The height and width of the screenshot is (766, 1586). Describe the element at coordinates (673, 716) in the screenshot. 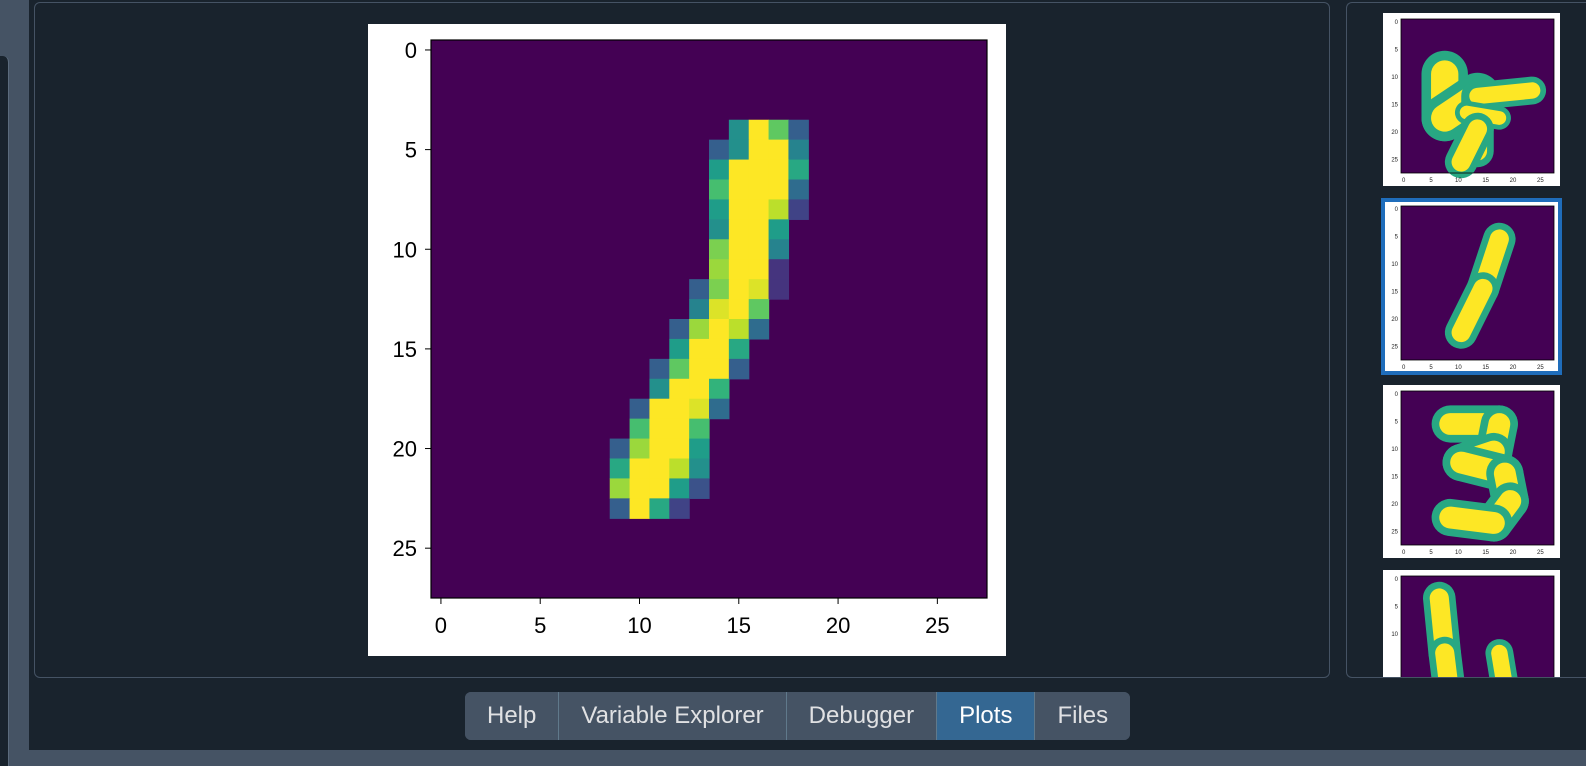

I see `tab-variable-explorer: Variable Explorer` at that location.